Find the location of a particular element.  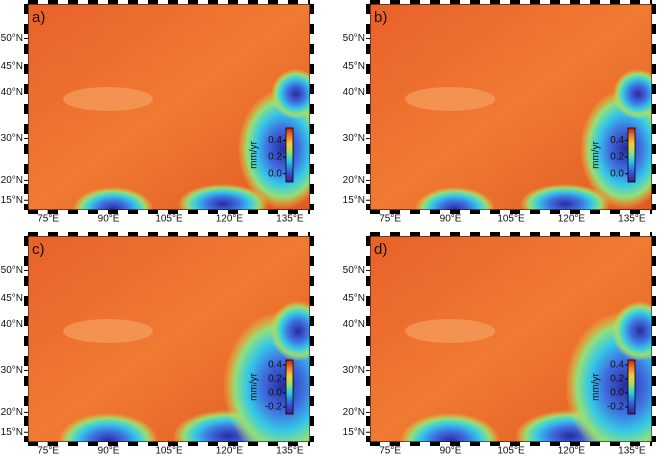

panel-label: a) is located at coordinates (38, 17).